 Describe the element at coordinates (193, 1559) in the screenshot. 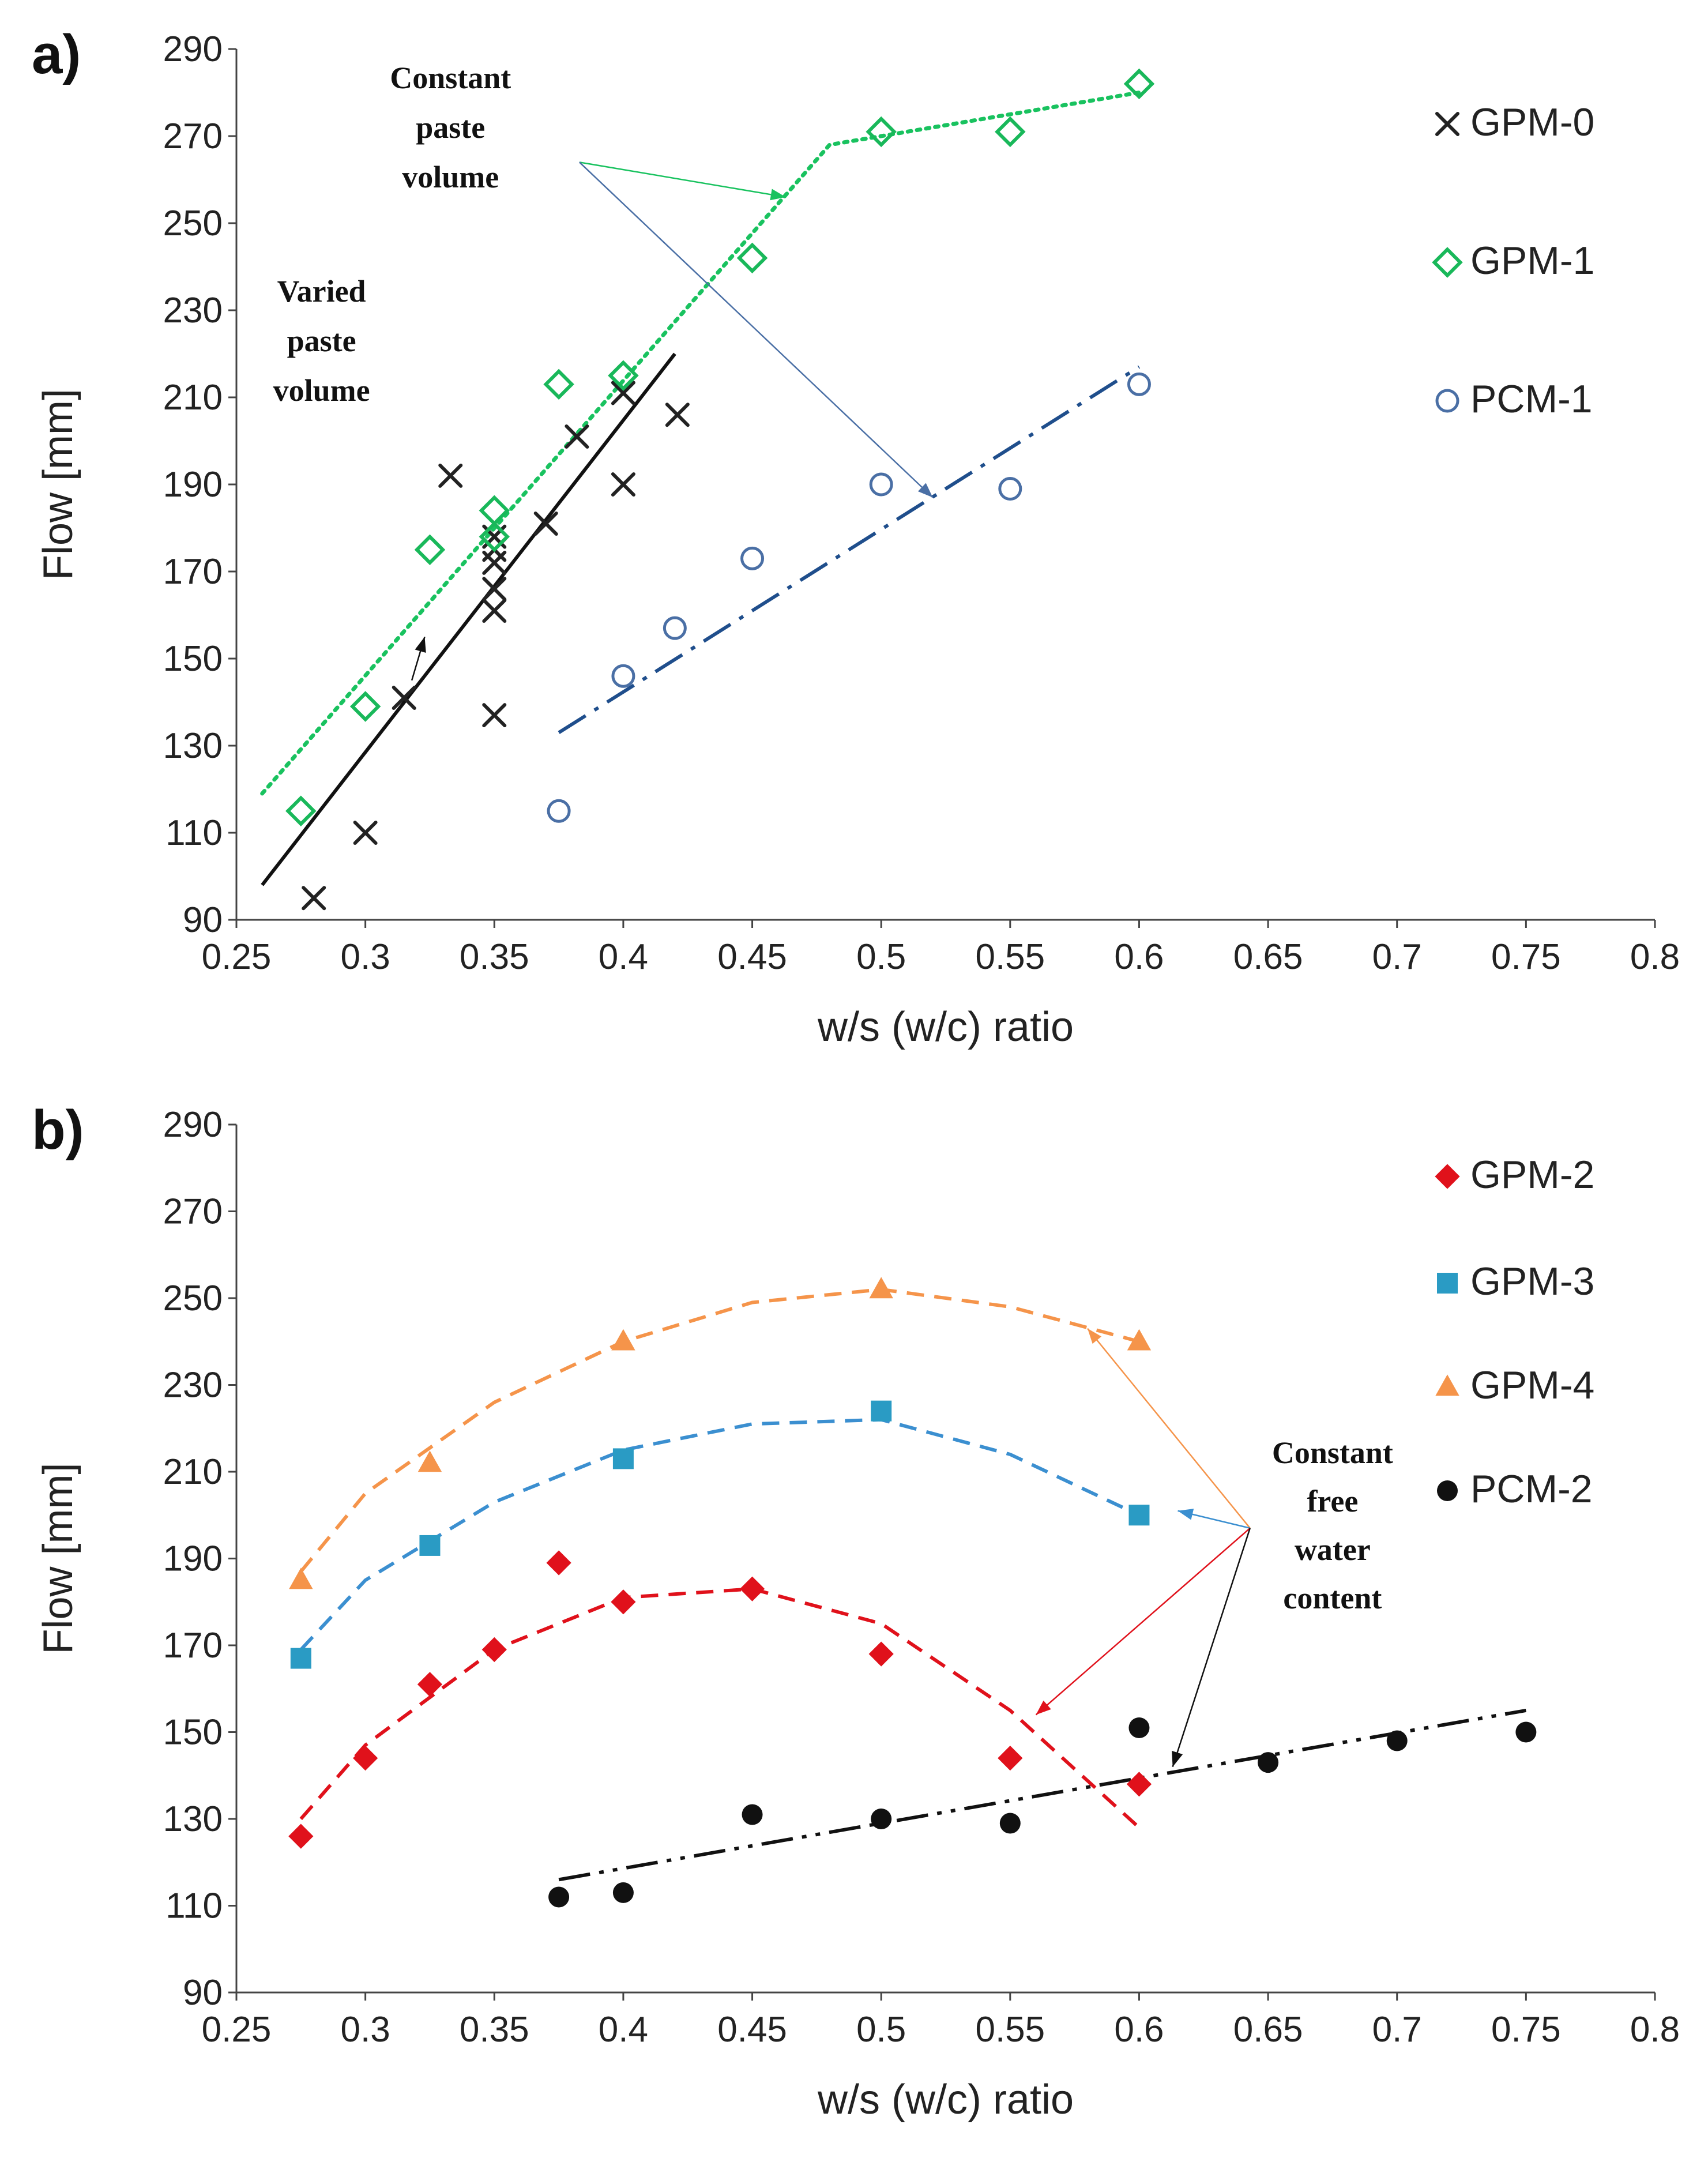

I see `y-tick-label: 190` at that location.